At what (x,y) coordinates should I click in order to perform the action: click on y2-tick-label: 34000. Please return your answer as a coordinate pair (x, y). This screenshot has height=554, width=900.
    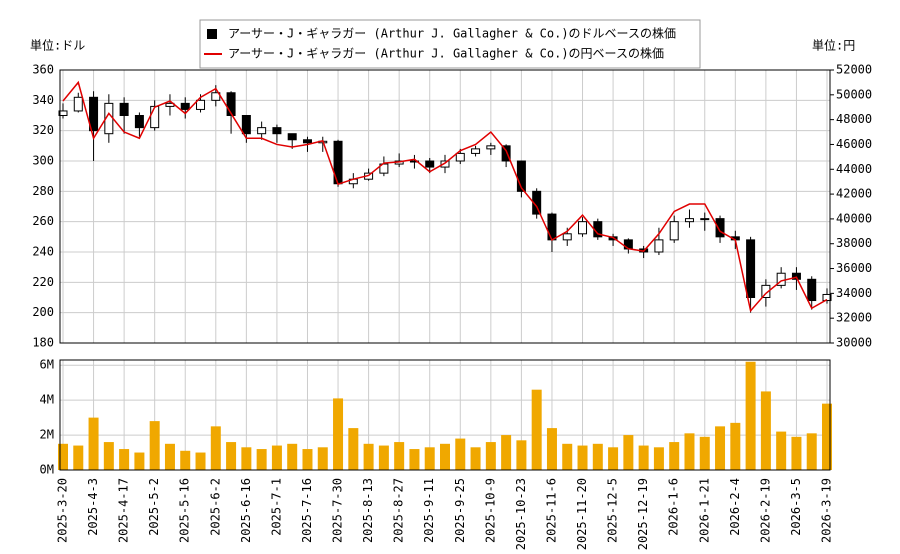
    Looking at the image, I should click on (854, 293).